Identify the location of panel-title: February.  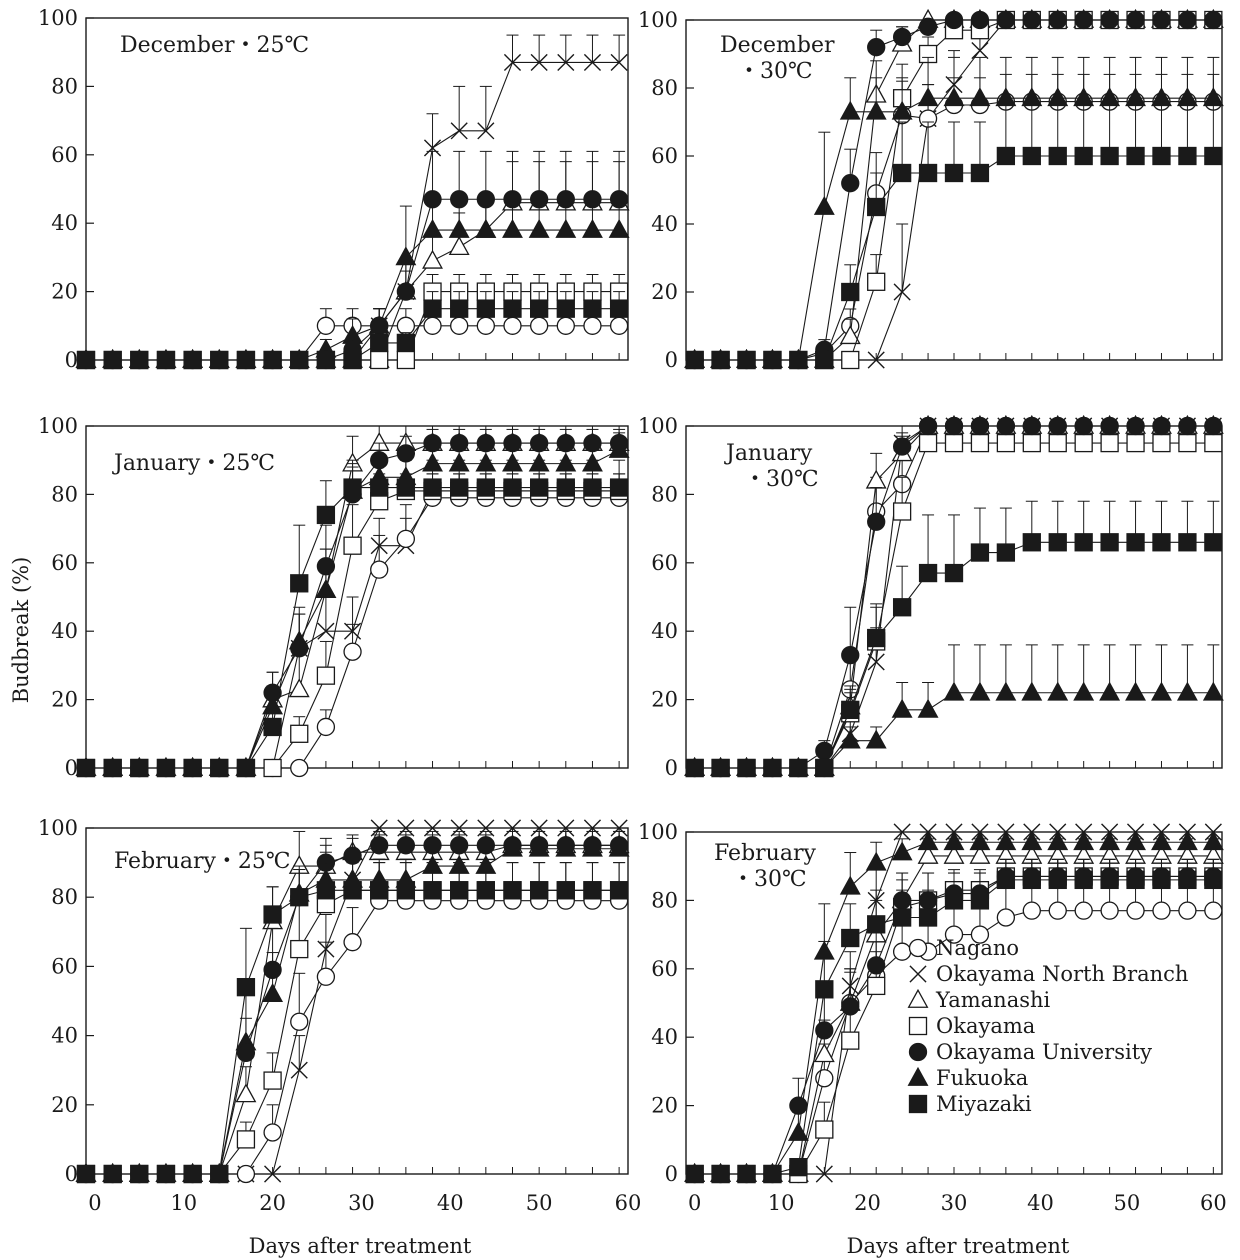
(765, 853).